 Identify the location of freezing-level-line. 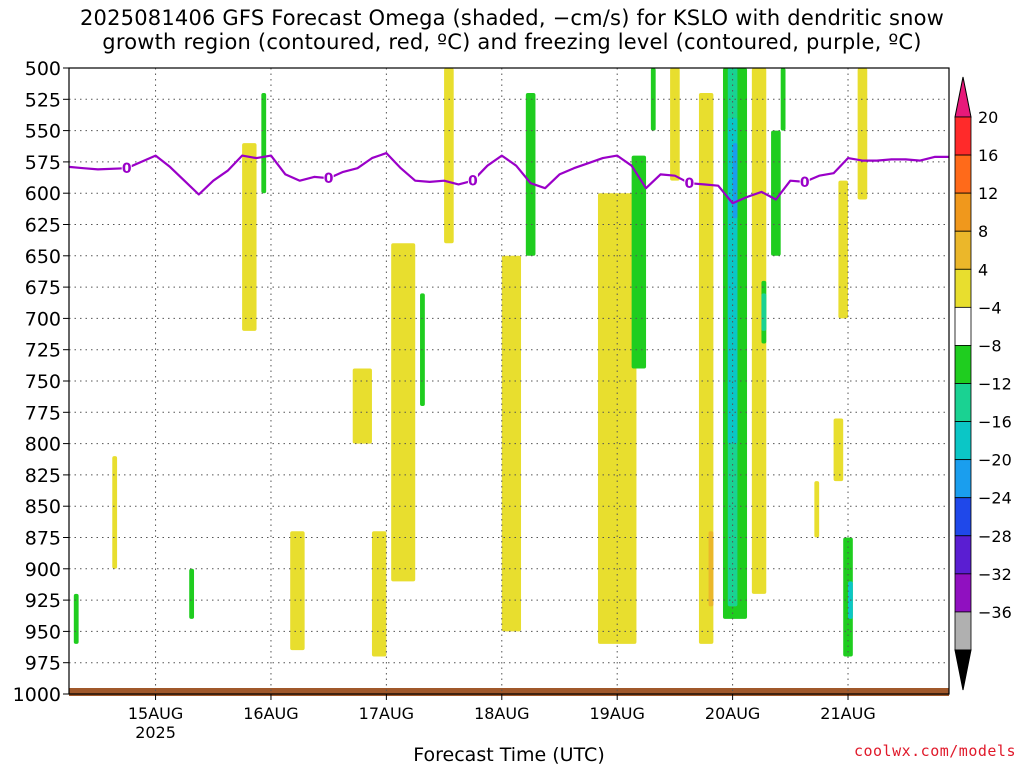
(508, 178).